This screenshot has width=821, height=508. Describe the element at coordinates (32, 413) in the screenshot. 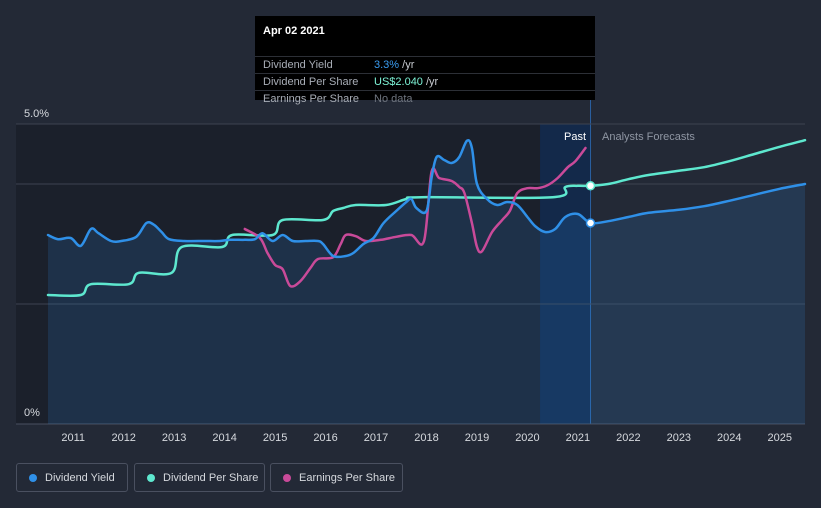

I see `y-label-bottom: 0%` at that location.